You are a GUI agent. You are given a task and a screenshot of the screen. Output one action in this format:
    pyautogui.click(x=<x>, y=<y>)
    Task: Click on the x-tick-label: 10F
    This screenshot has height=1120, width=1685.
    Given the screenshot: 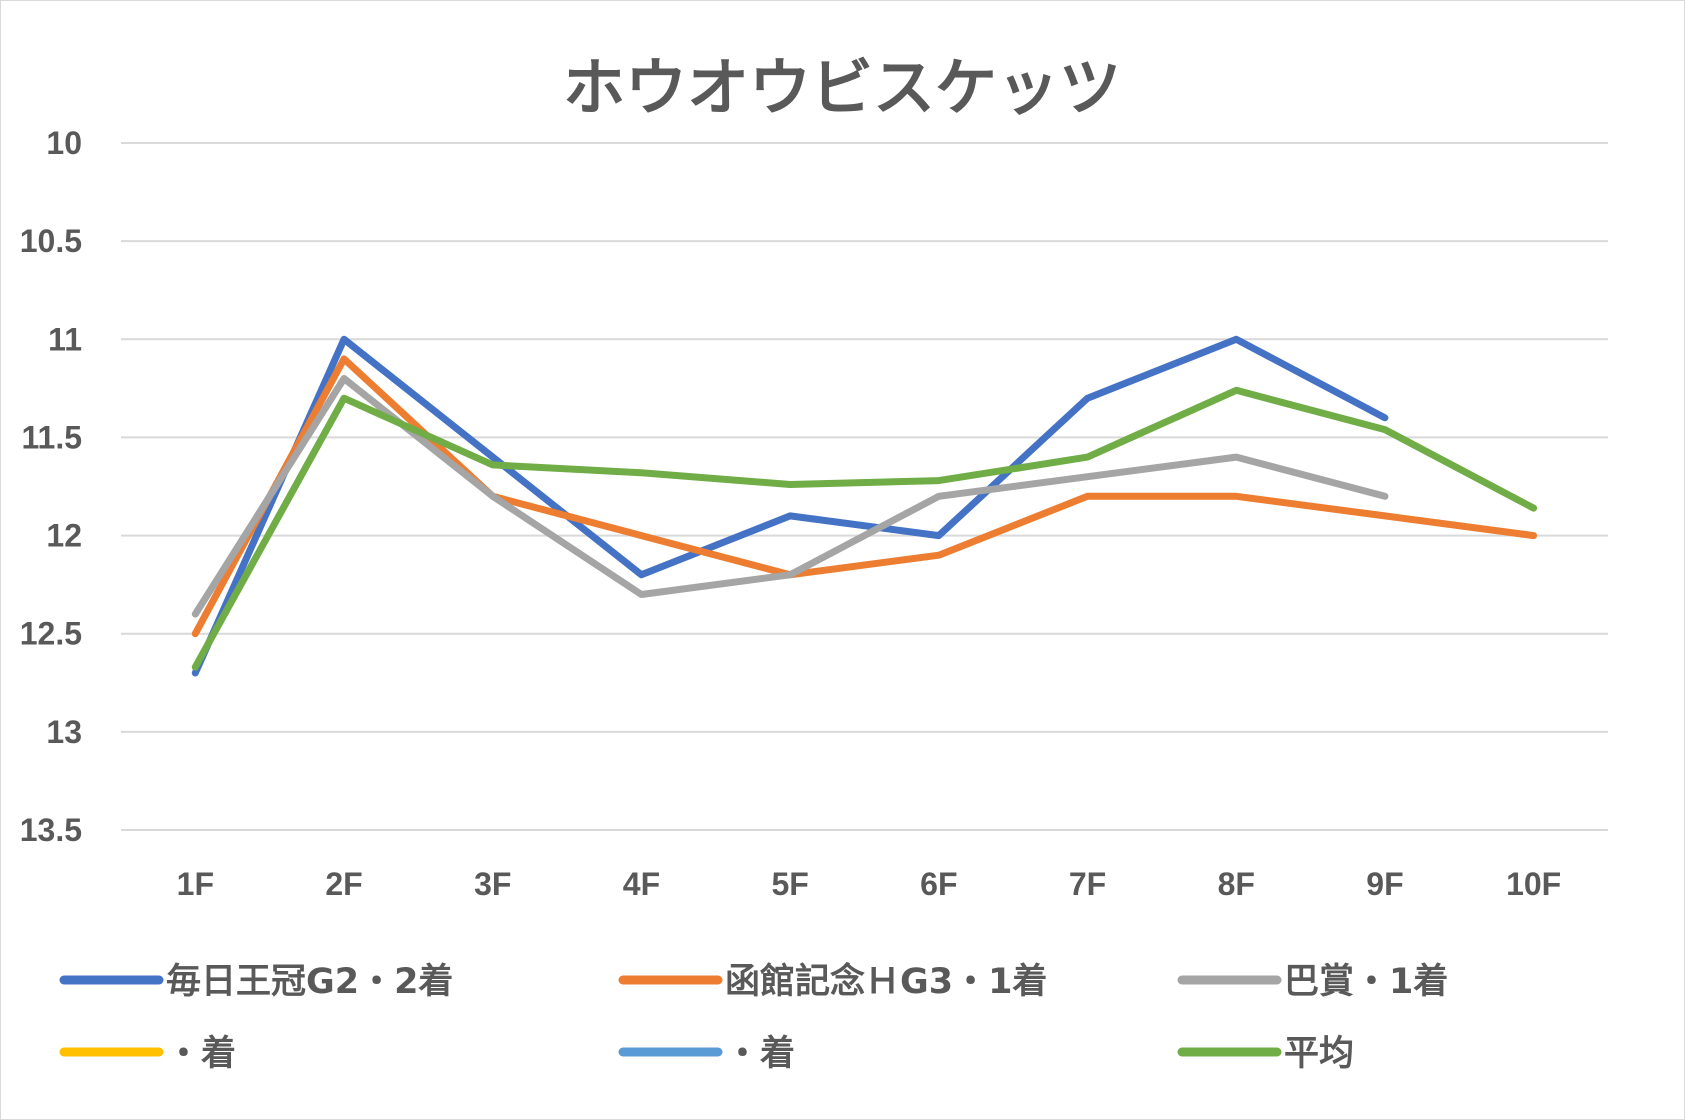 What is the action you would take?
    pyautogui.click(x=1533, y=884)
    